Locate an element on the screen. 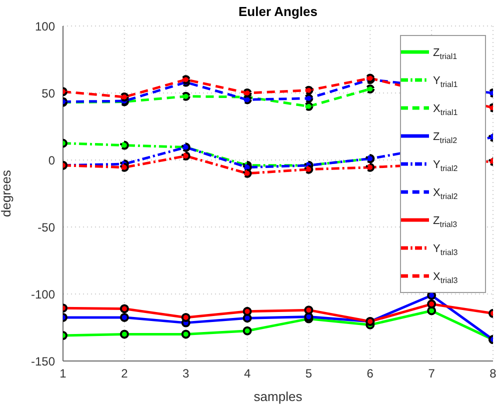 The image size is (497, 409). legend-label: X$_{trial3}$ is located at coordinates (445, 278).